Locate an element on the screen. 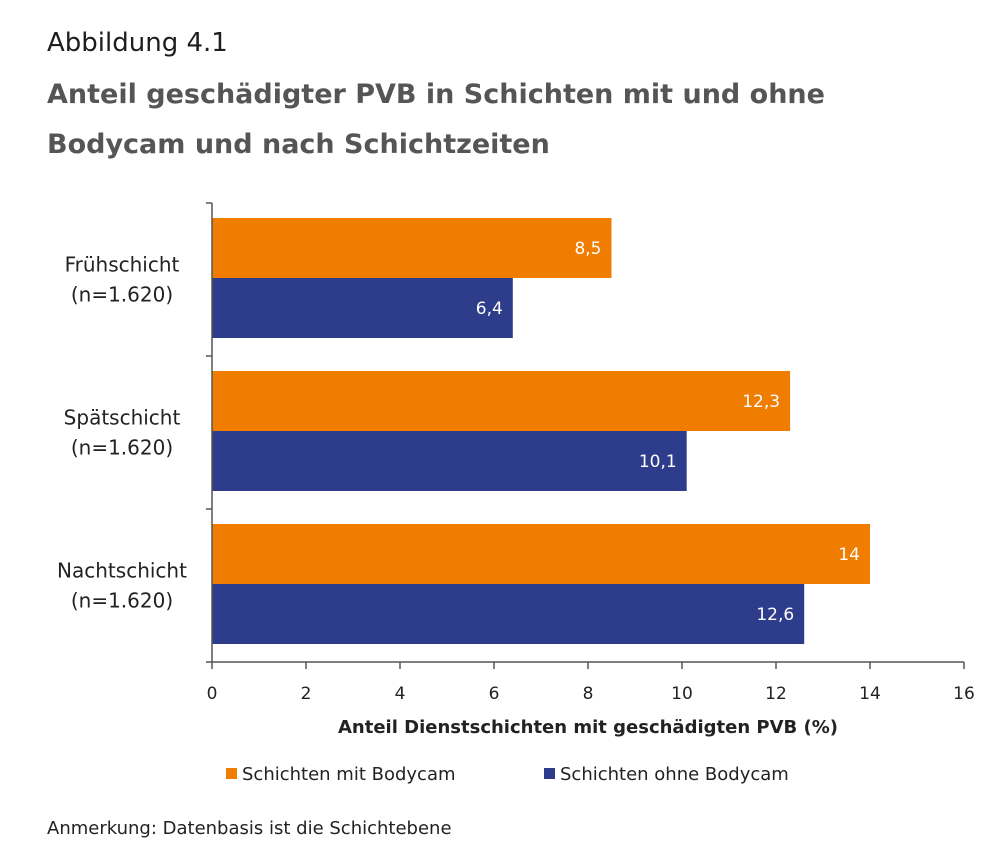 The width and height of the screenshot is (1000, 861). figure-label: Abbildung 4.1 is located at coordinates (137, 43).